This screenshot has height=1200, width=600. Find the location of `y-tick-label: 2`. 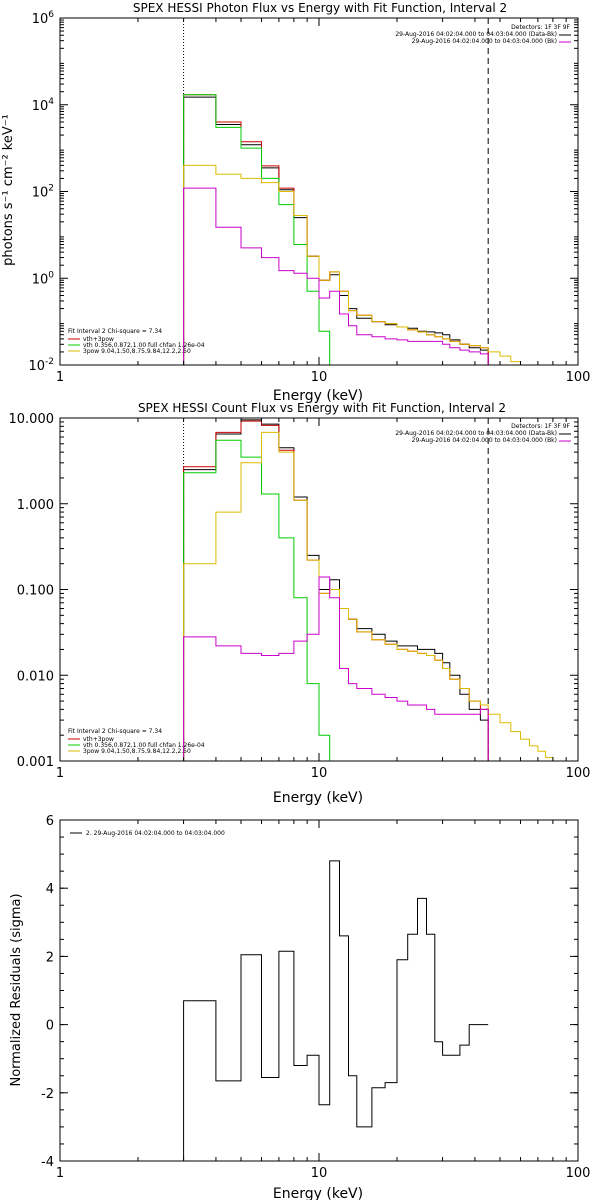

y-tick-label: 2 is located at coordinates (50, 957).